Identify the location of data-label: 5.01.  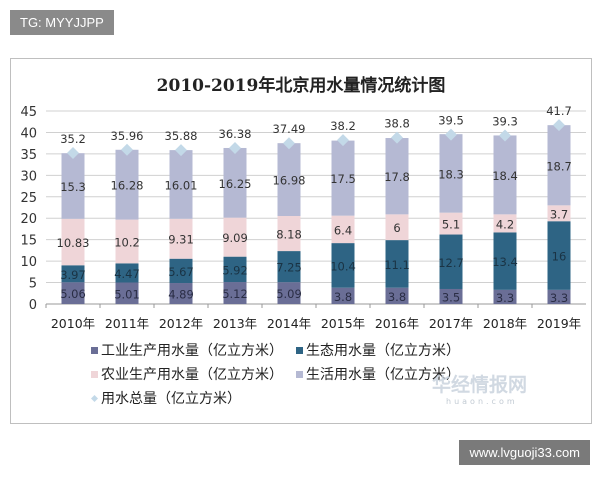
(127, 294).